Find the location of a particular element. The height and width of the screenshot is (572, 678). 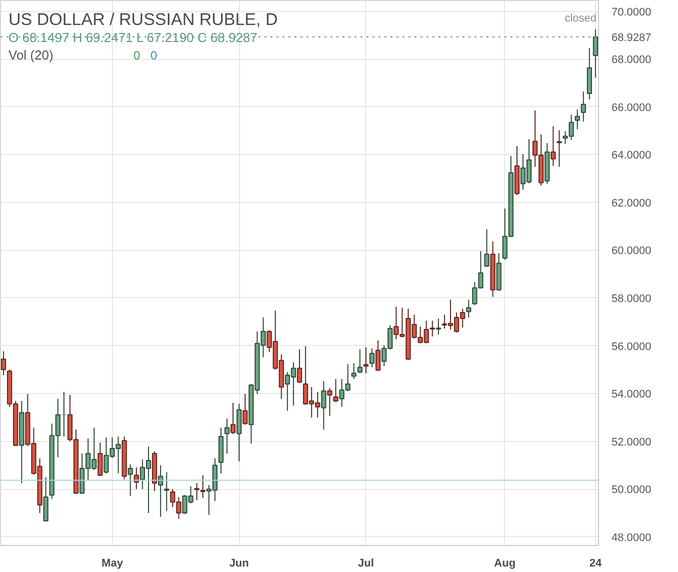

x-tick-label: 24 is located at coordinates (595, 564).